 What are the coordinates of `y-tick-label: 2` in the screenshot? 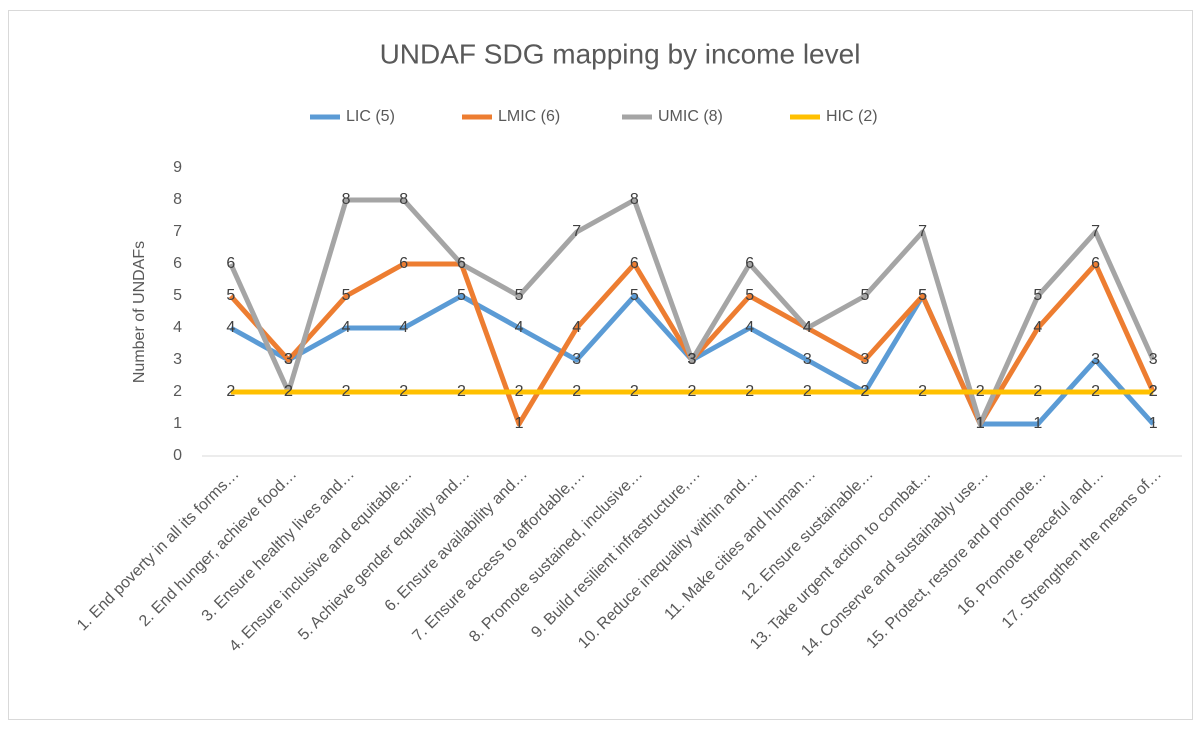 It's located at (177, 391).